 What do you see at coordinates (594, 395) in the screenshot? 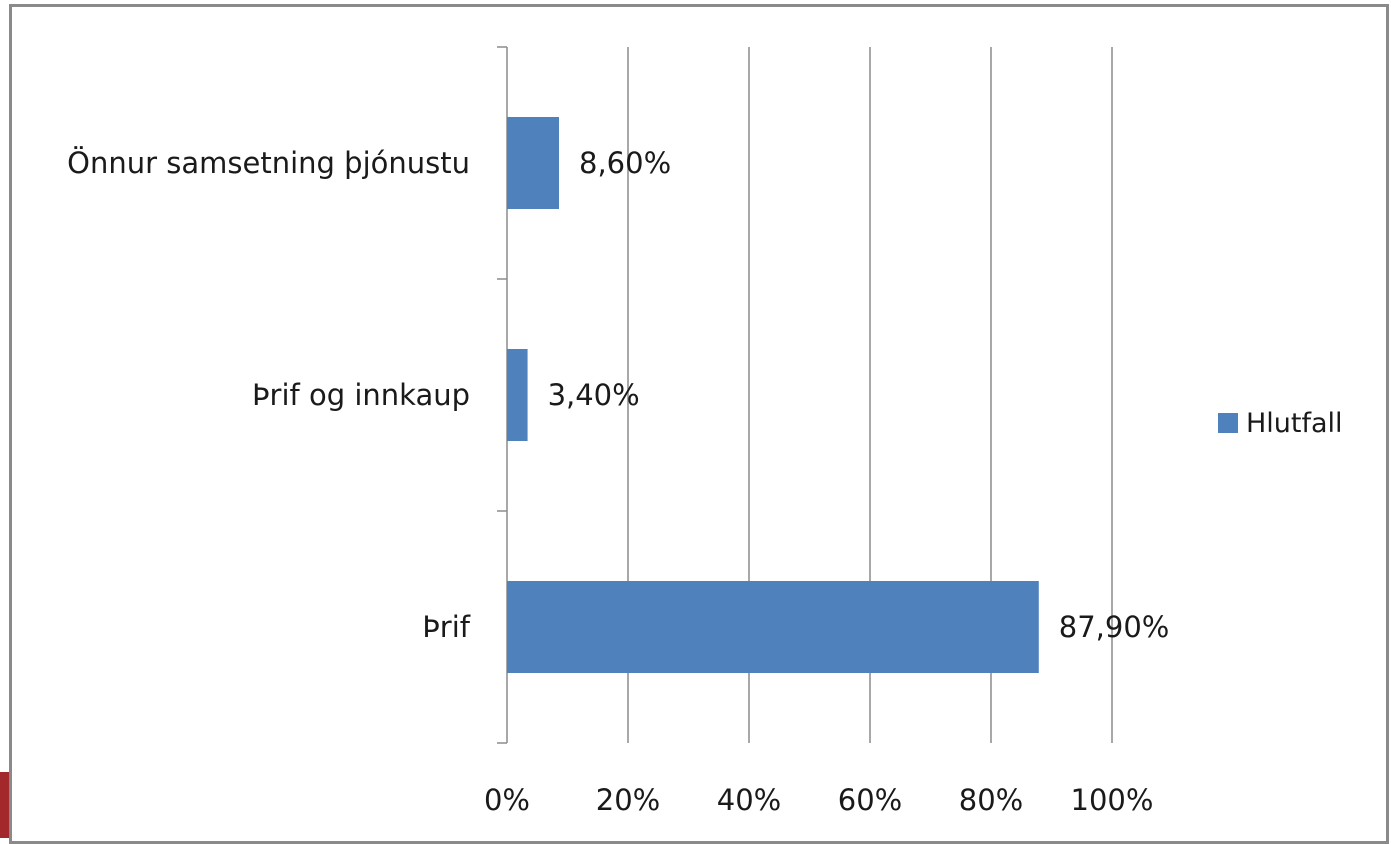
I see `data-label: 3,40%` at bounding box center [594, 395].